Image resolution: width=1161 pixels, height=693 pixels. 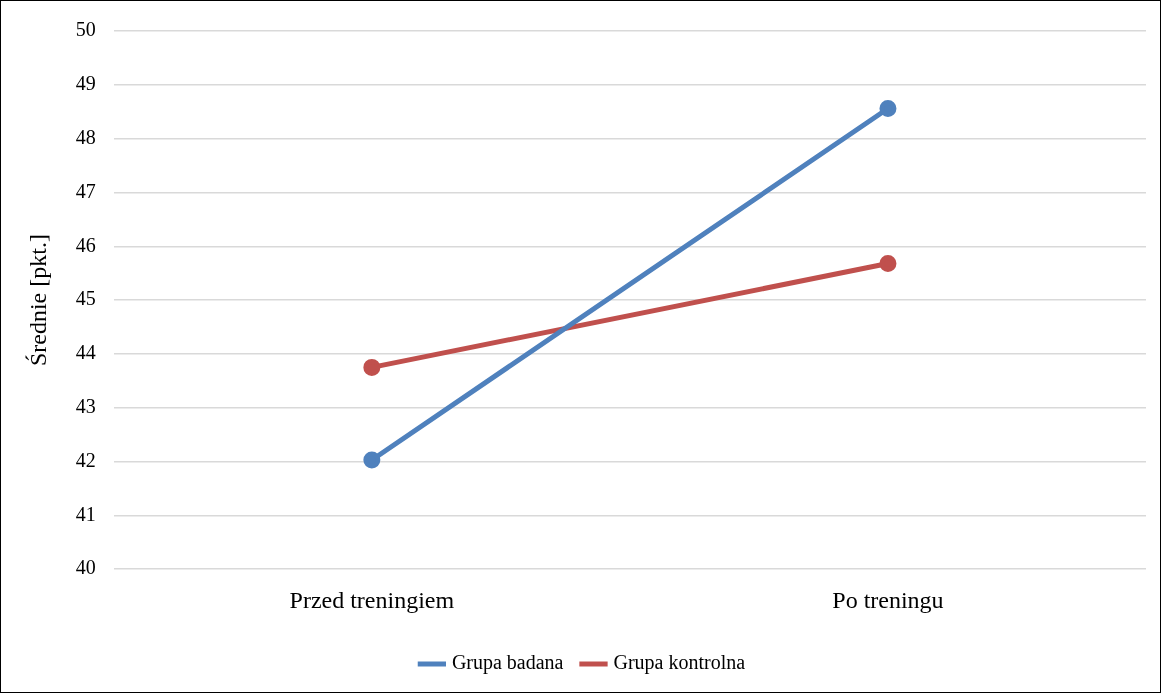 I want to click on y-tick-label: 40, so click(x=85, y=567).